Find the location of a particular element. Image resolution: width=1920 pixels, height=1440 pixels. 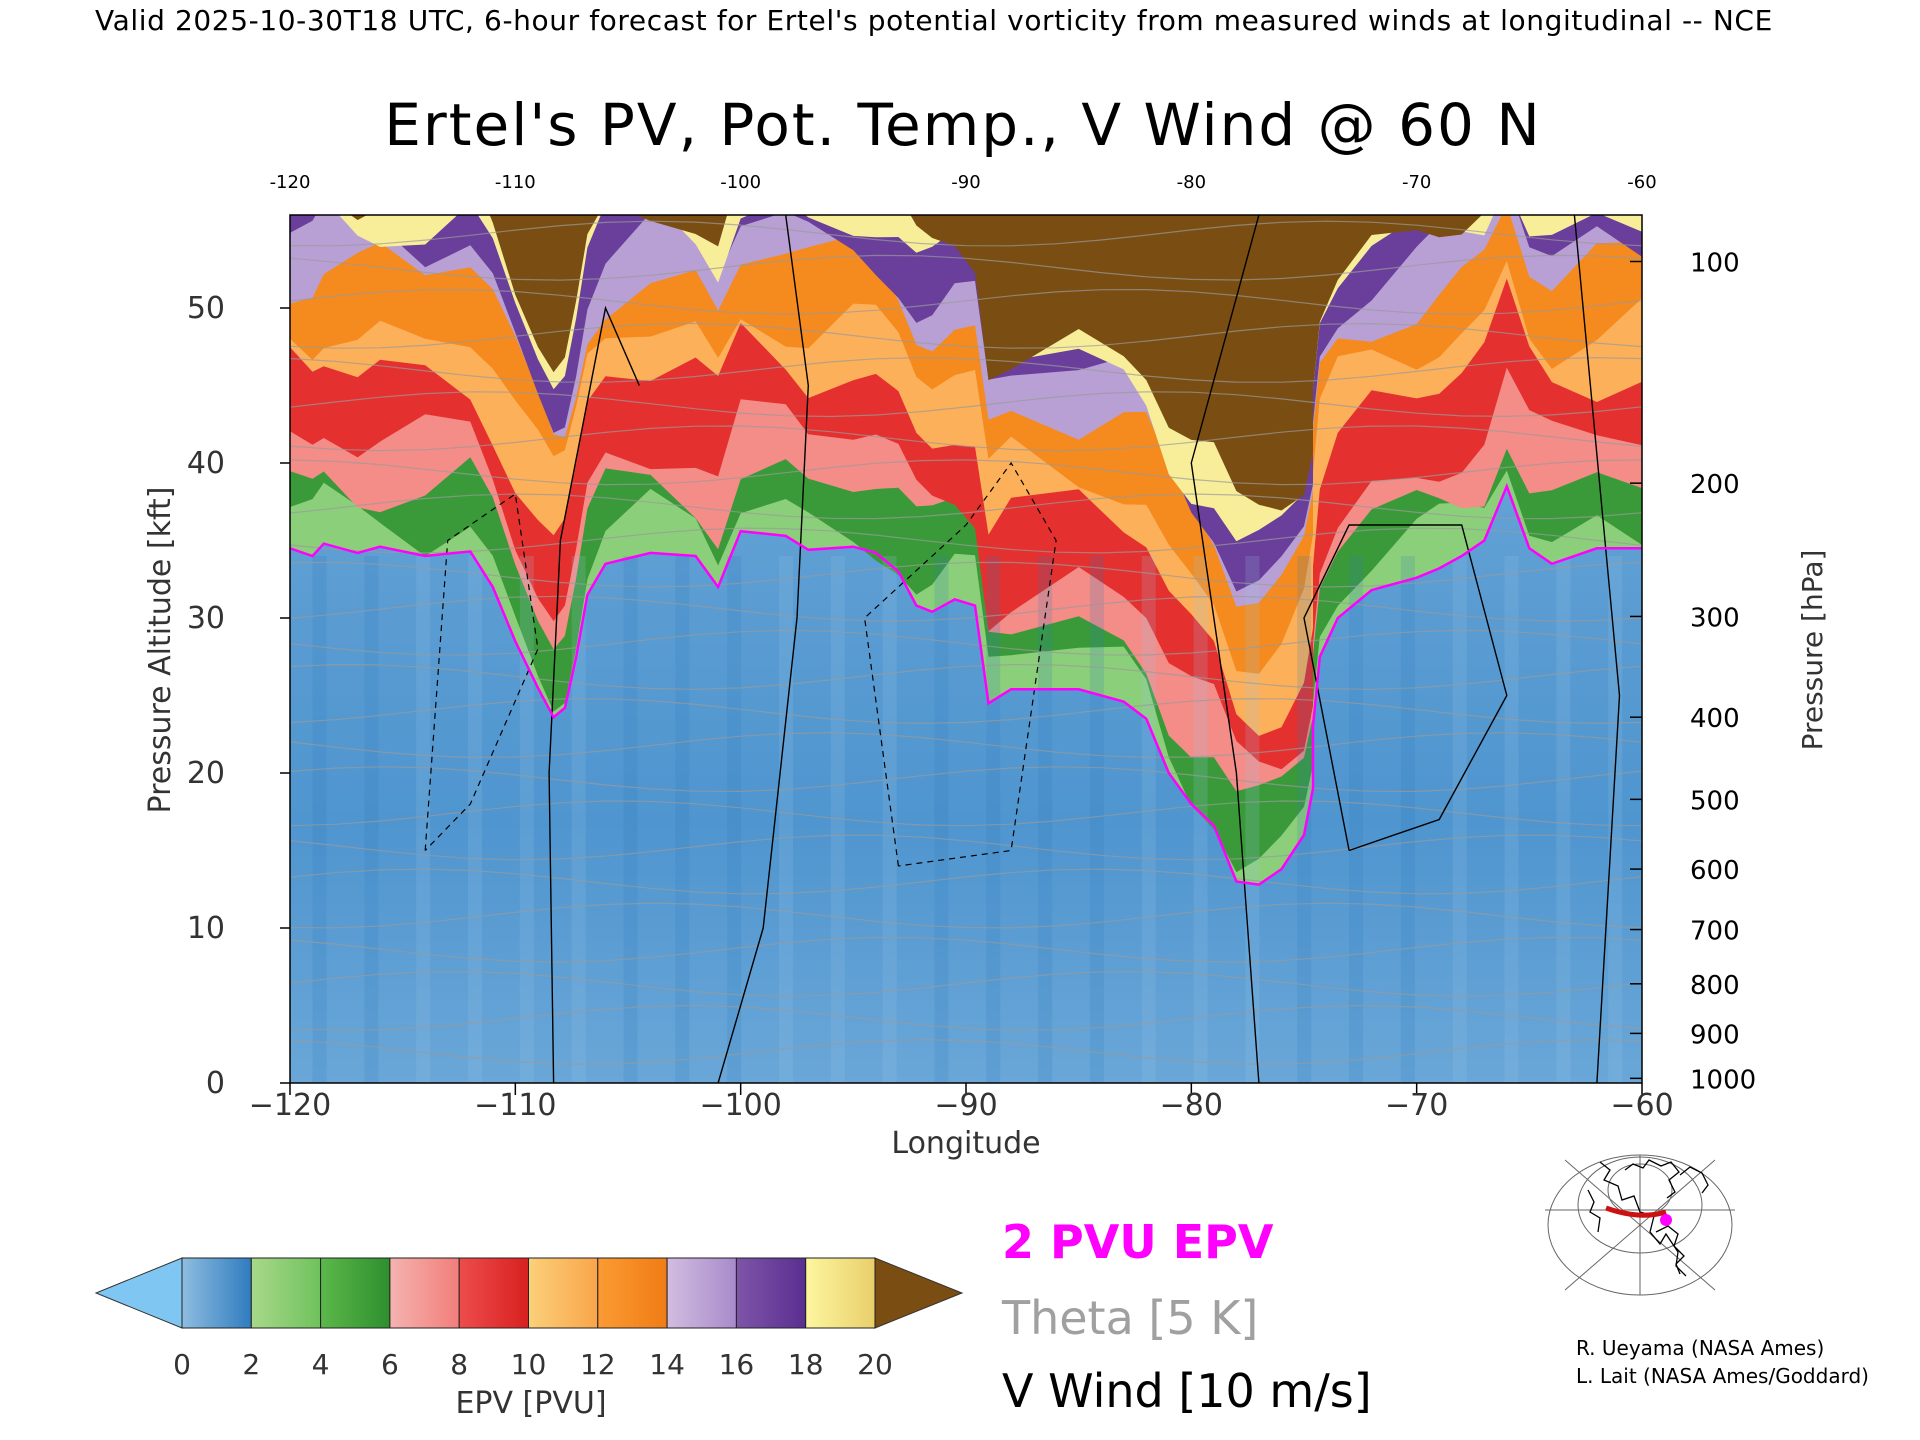

top-x-tick-label: -110 is located at coordinates (515, 182).